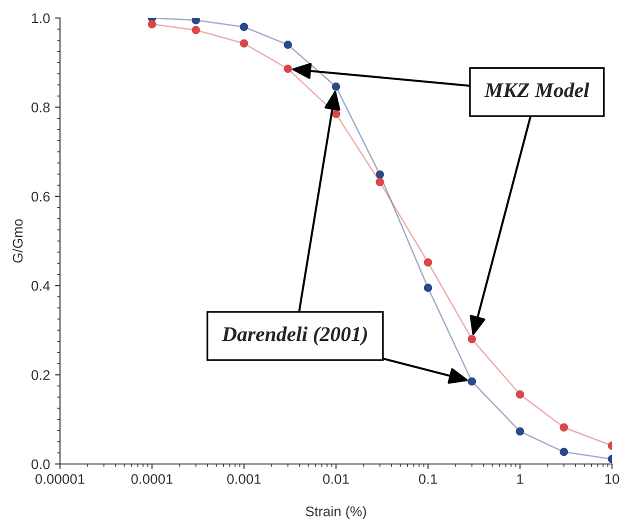 Image resolution: width=621 pixels, height=524 pixels. I want to click on x-tick-label: 0.0001, so click(152, 479).